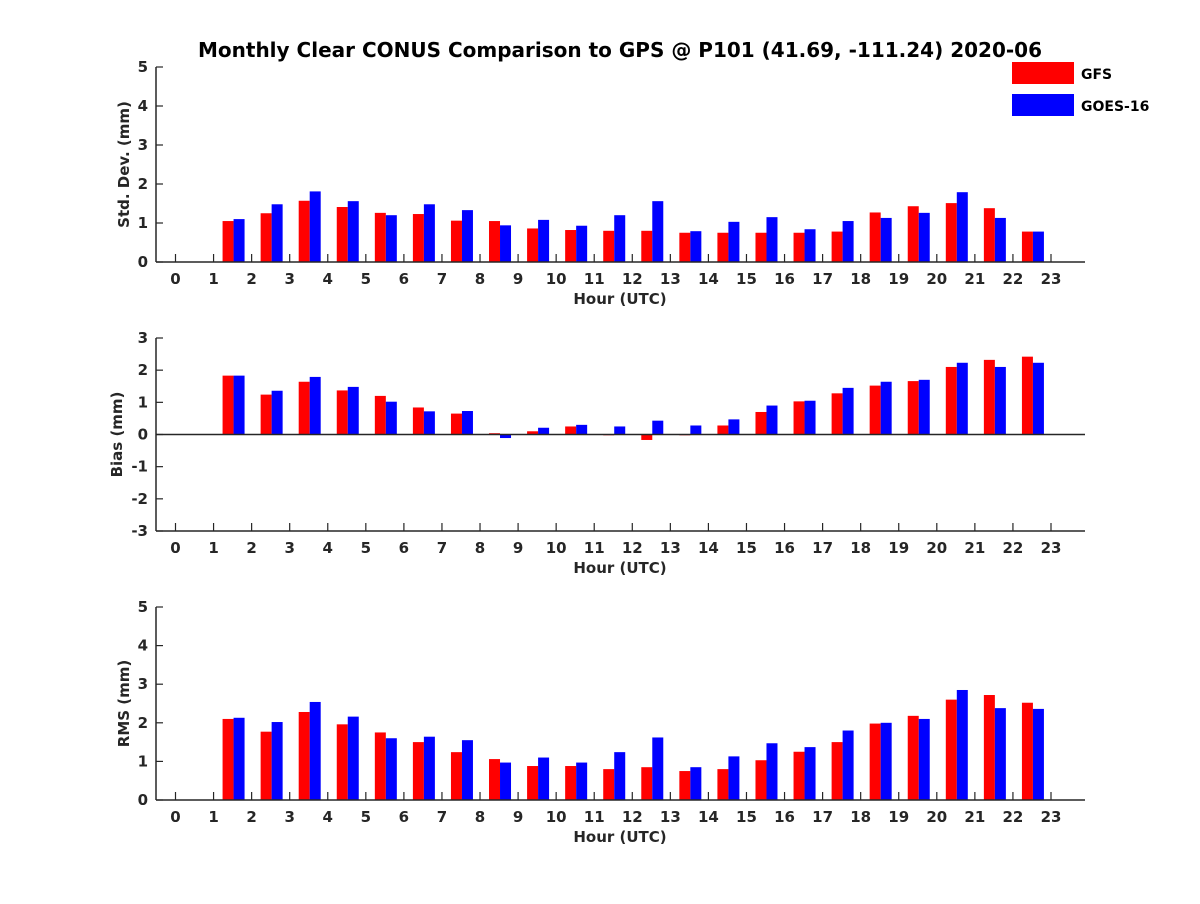 The image size is (1200, 904). I want to click on y-tick-label: -3, so click(139, 531).